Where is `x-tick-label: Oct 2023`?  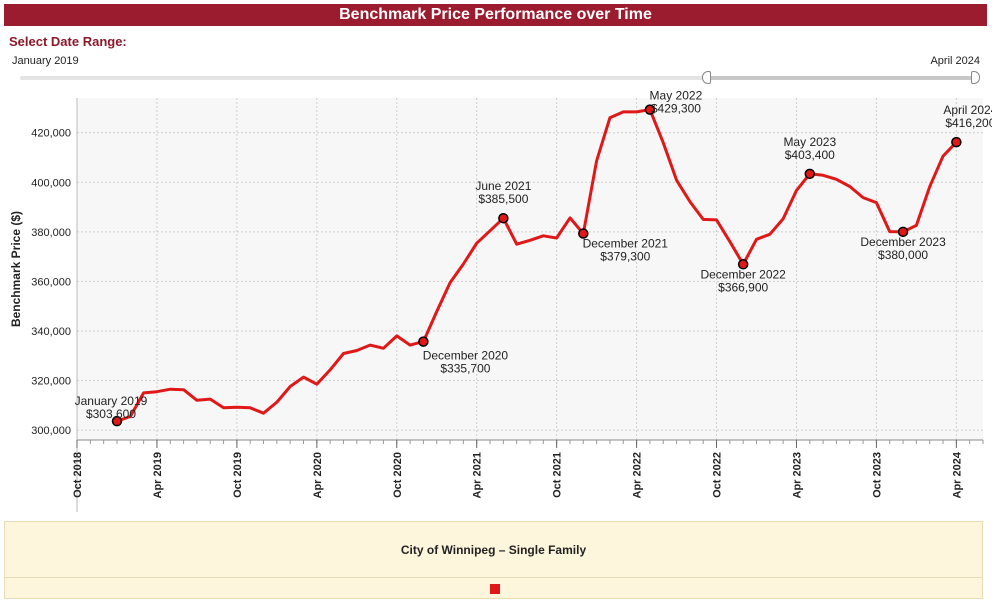 x-tick-label: Oct 2023 is located at coordinates (877, 475).